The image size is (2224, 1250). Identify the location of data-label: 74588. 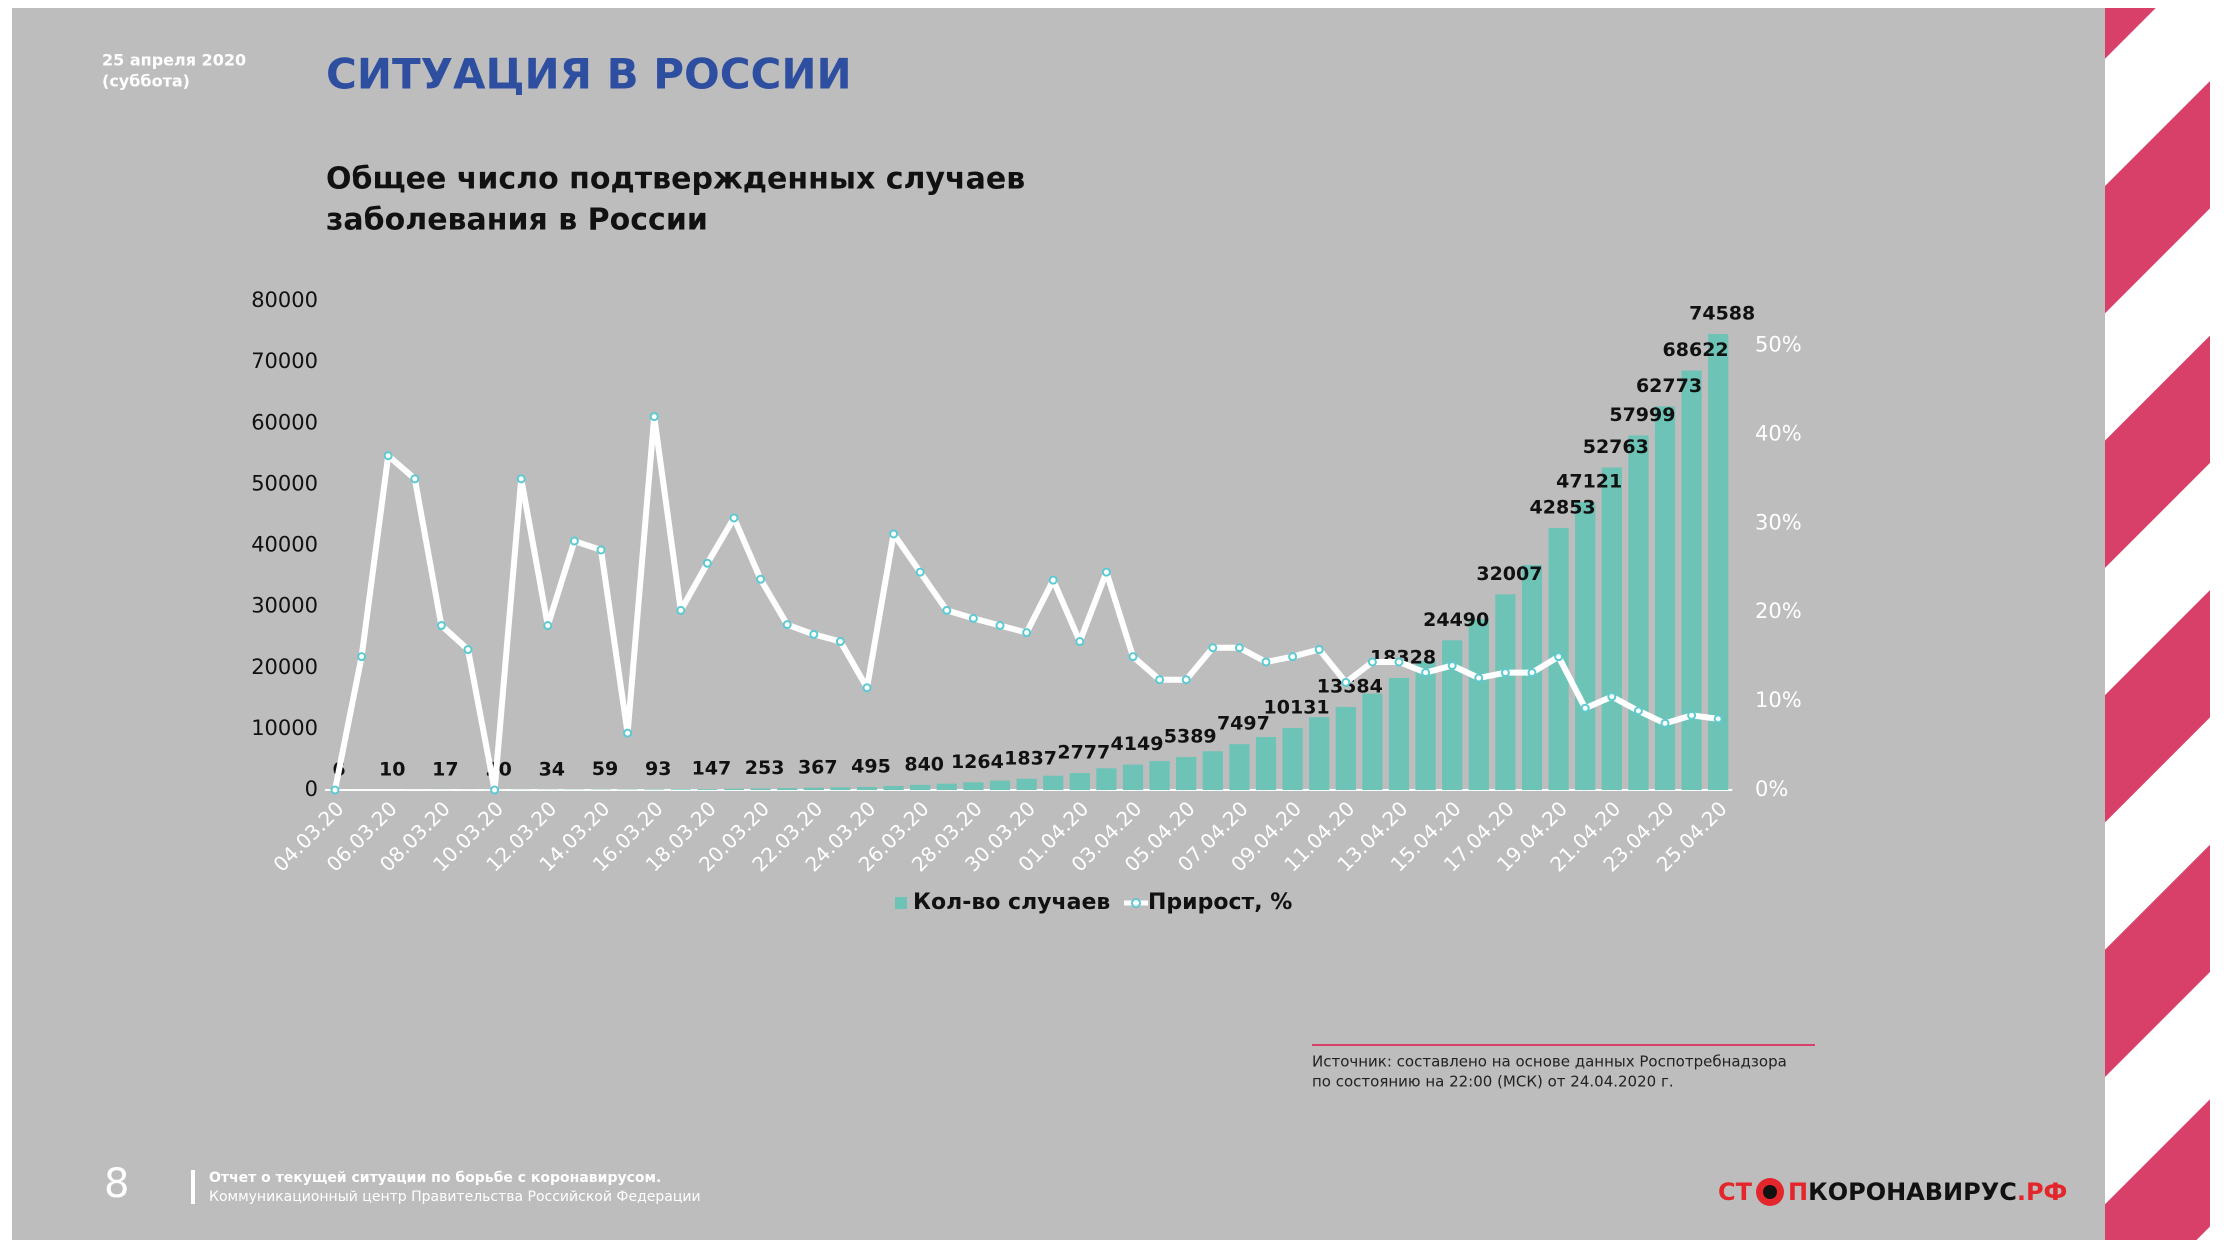
(1722, 314).